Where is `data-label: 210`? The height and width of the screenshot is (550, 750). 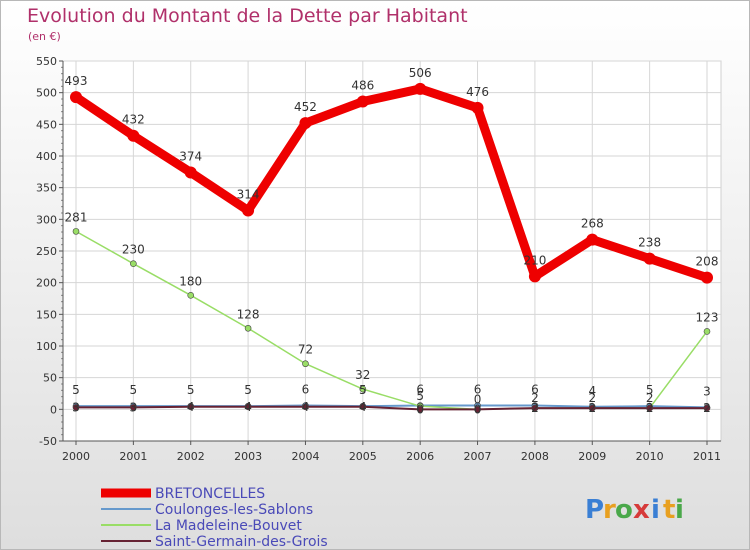 data-label: 210 is located at coordinates (534, 260).